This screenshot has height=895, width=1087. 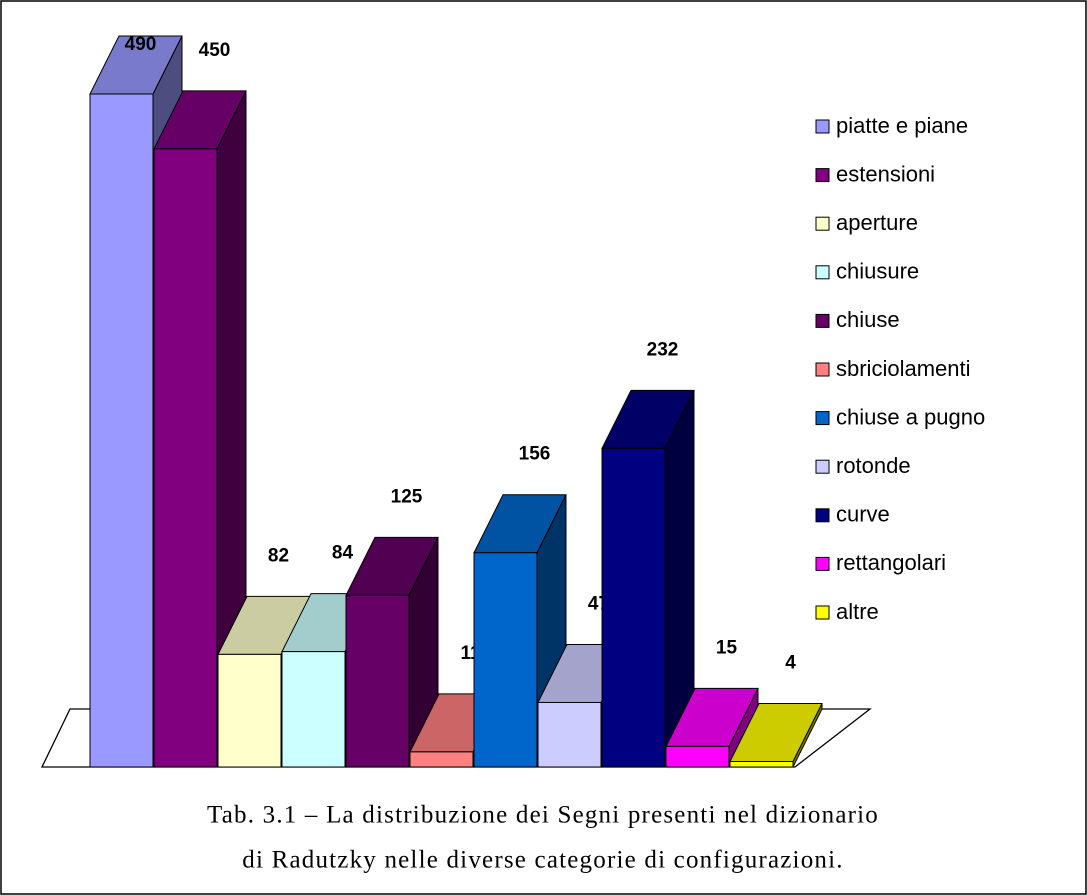 What do you see at coordinates (910, 416) in the screenshot?
I see `legend-label: chiuse a pugno` at bounding box center [910, 416].